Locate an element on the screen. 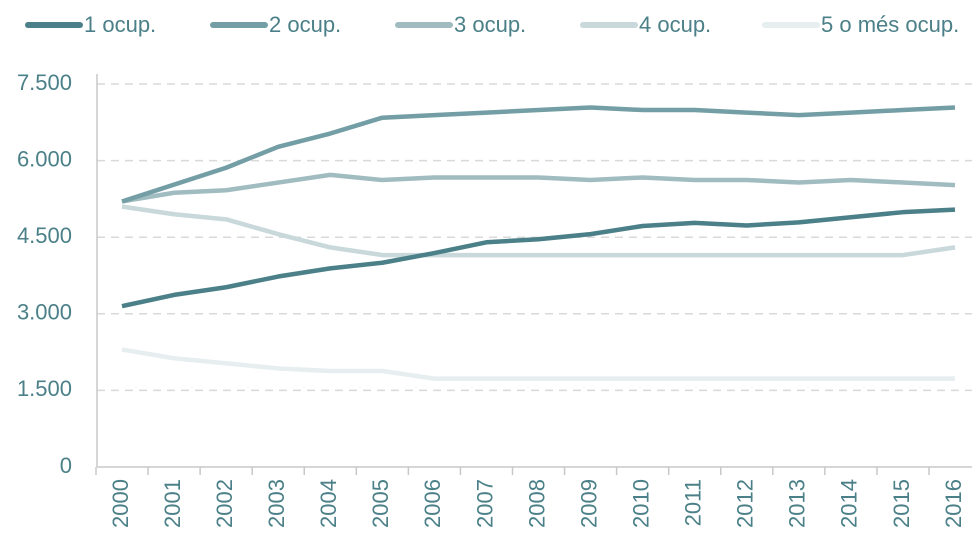  x-tick-label: 2012 is located at coordinates (745, 503).